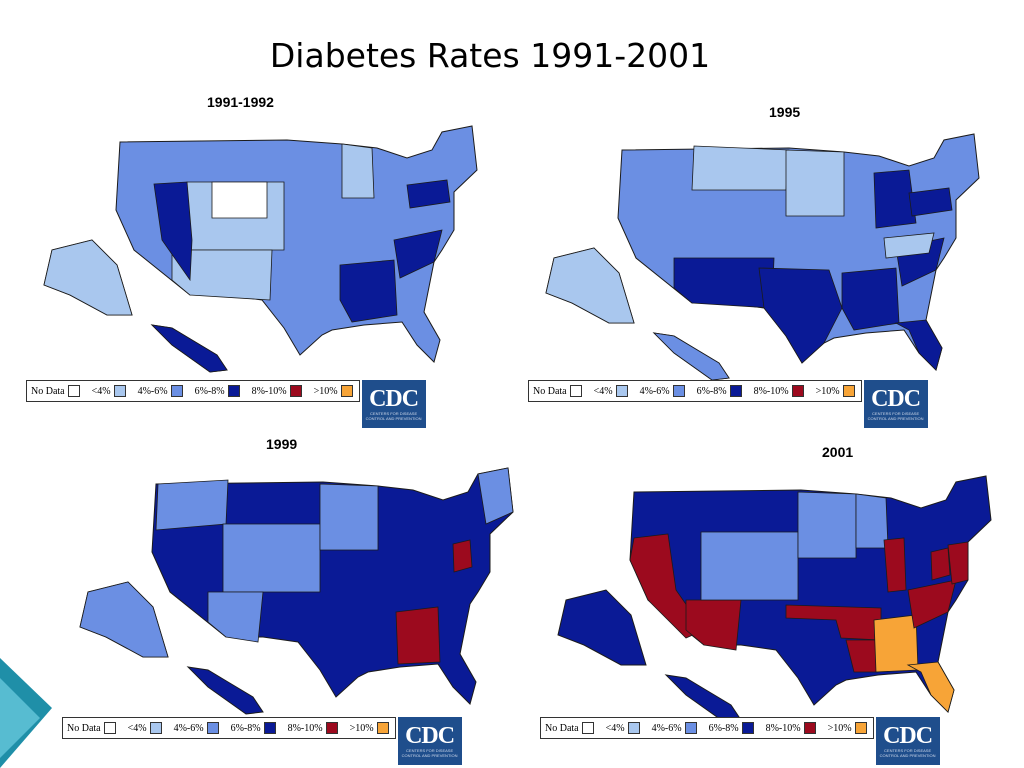 This screenshot has height=768, width=1024. What do you see at coordinates (192, 505) in the screenshot?
I see `map-region-pacific-nw` at bounding box center [192, 505].